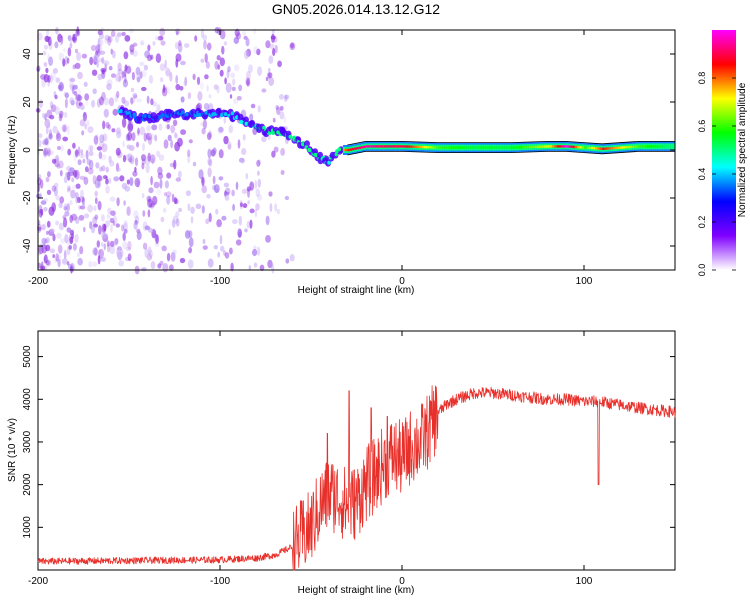  What do you see at coordinates (511, 143) in the screenshot?
I see `heatmap-ridge-outline-top` at bounding box center [511, 143].